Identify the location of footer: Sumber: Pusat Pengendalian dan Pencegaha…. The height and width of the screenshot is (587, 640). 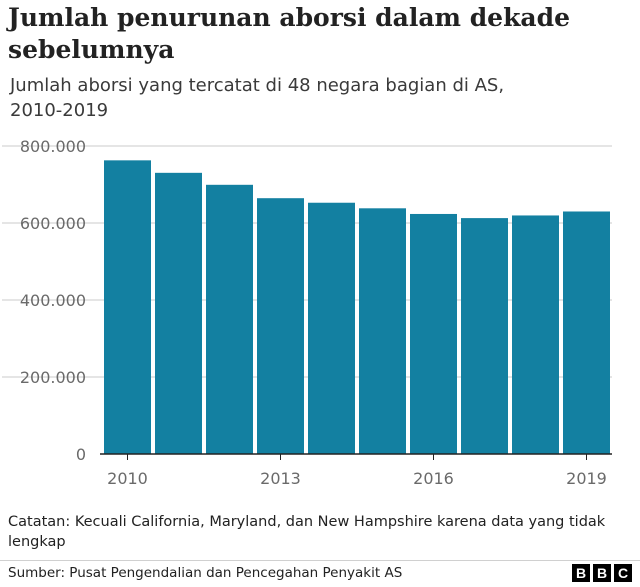
(320, 573).